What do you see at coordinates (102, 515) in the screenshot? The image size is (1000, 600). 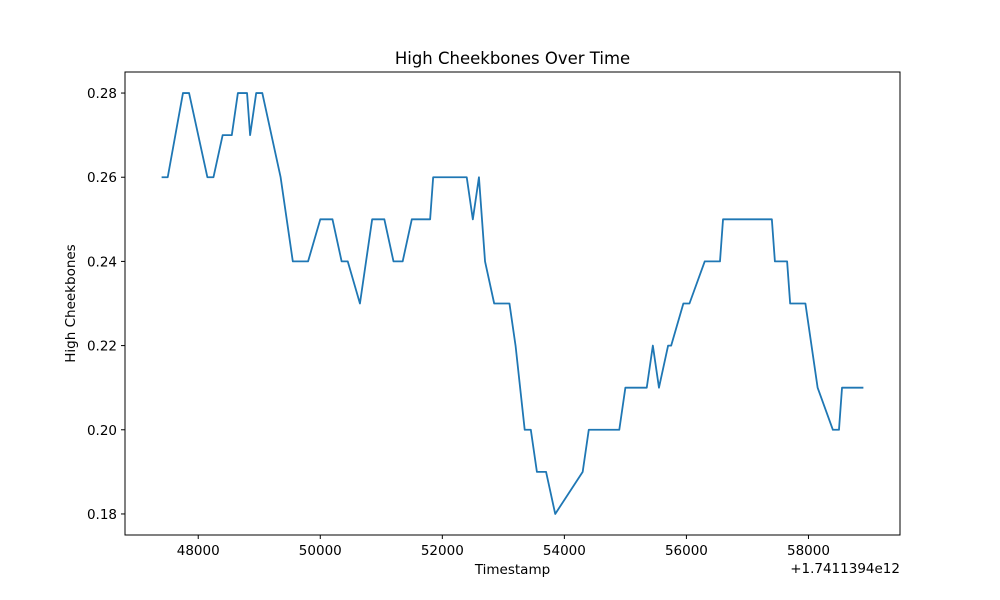 I see `y-tick-label: 0.18` at bounding box center [102, 515].